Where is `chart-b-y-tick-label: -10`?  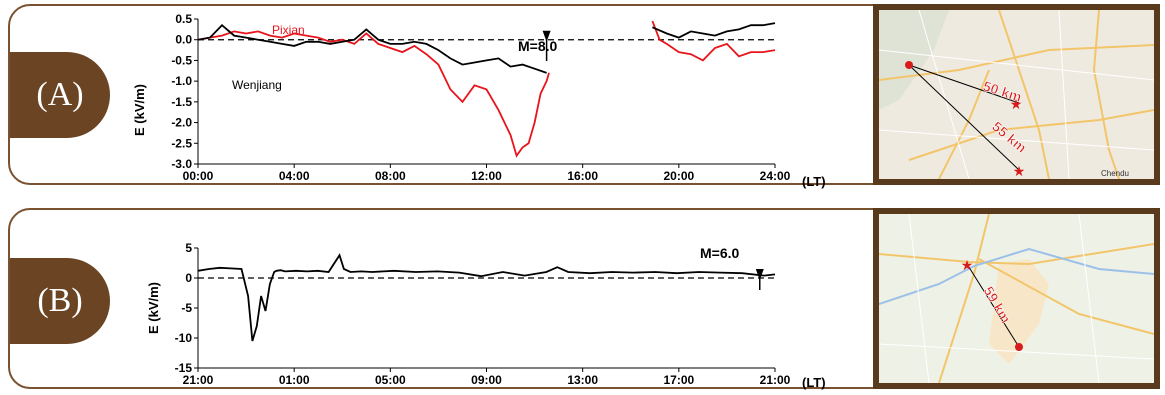 chart-b-y-tick-label: -10 is located at coordinates (184, 338).